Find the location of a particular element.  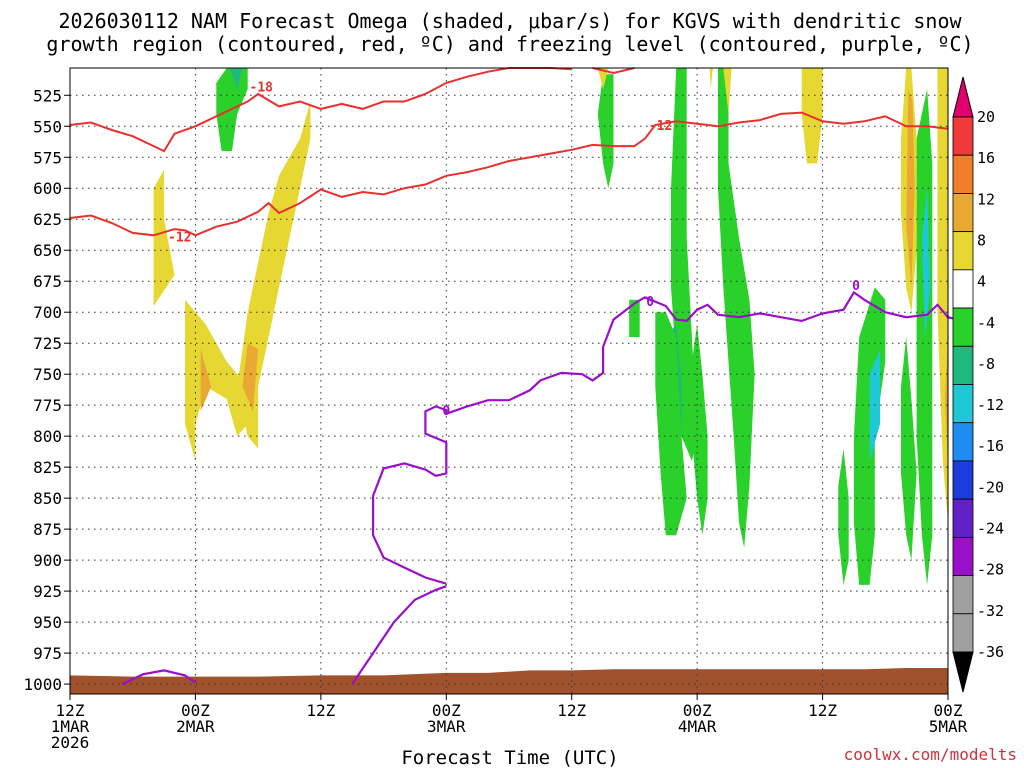

contour-label-red-upper: -18 is located at coordinates (262, 88).